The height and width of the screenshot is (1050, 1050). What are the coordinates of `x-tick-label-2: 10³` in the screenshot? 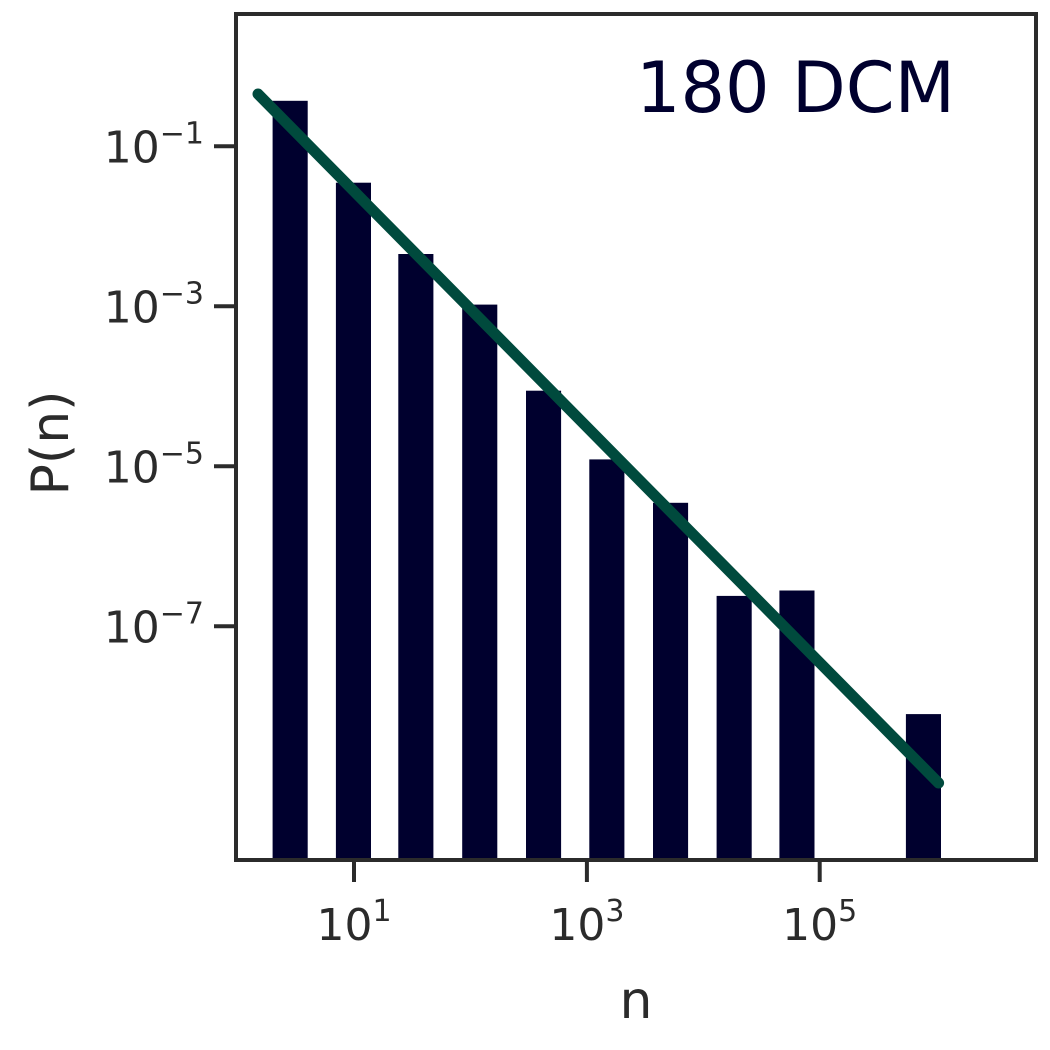 It's located at (586, 922).